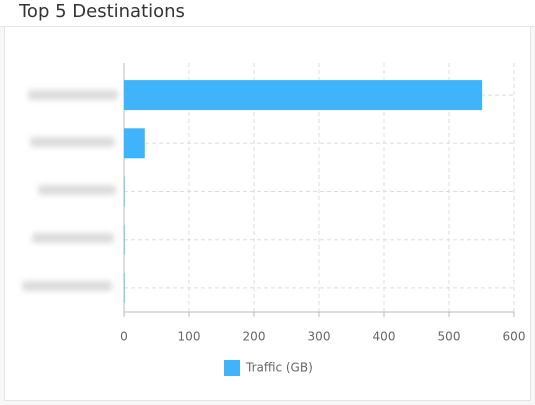  What do you see at coordinates (449, 337) in the screenshot?
I see `x-tick-label: 500` at bounding box center [449, 337].